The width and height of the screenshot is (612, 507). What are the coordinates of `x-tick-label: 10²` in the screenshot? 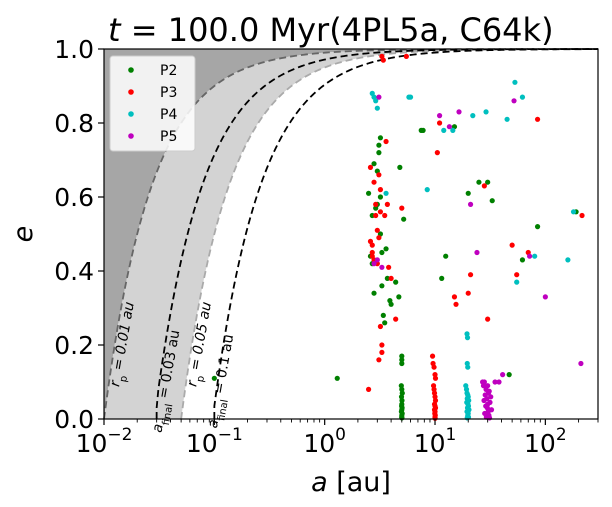 It's located at (545, 441).